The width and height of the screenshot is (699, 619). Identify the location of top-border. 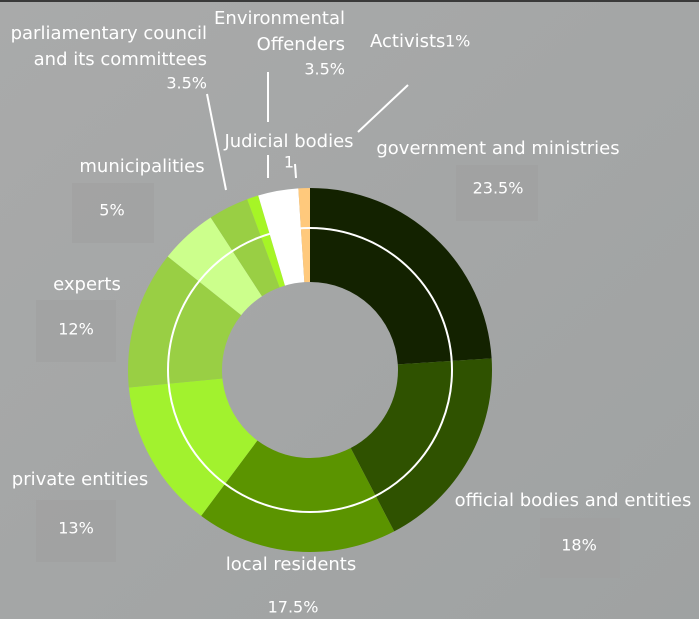
(349, 1).